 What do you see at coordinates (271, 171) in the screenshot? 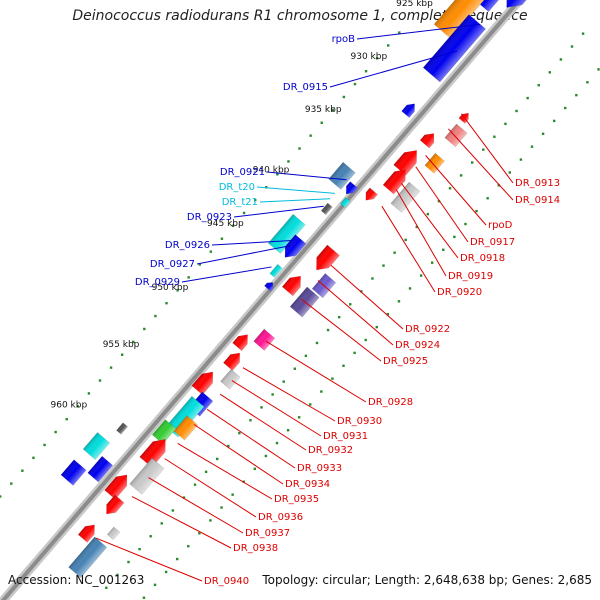
I see `scale-label: 940 kbp` at bounding box center [271, 171].